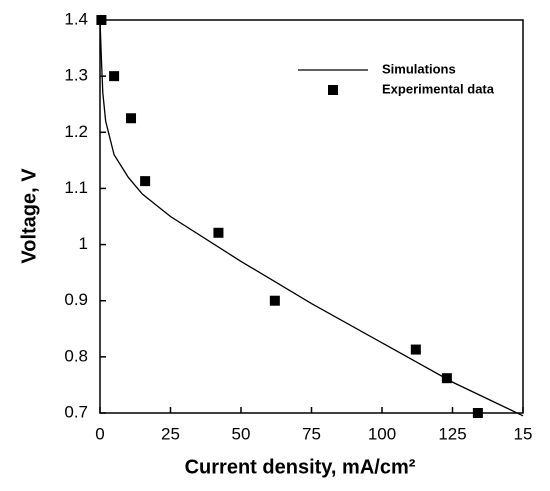 The image size is (550, 491). What do you see at coordinates (76, 187) in the screenshot?
I see `y-tick-label: 1.1` at bounding box center [76, 187].